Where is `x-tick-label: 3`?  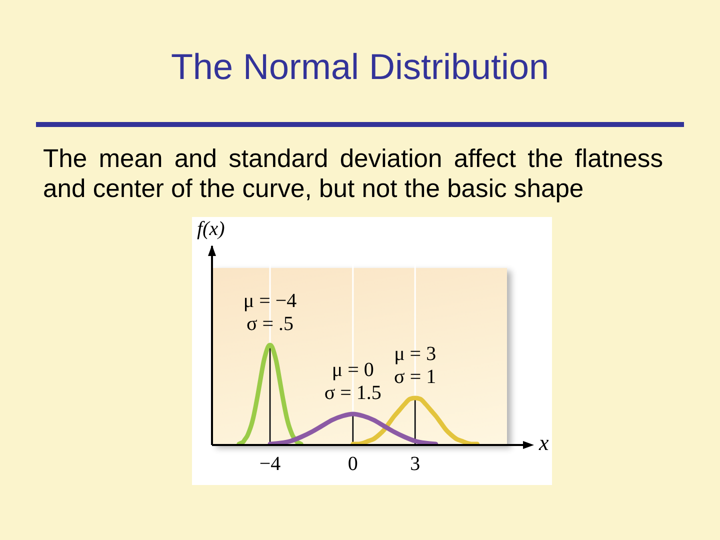
x-tick-label: 3 is located at coordinates (415, 464).